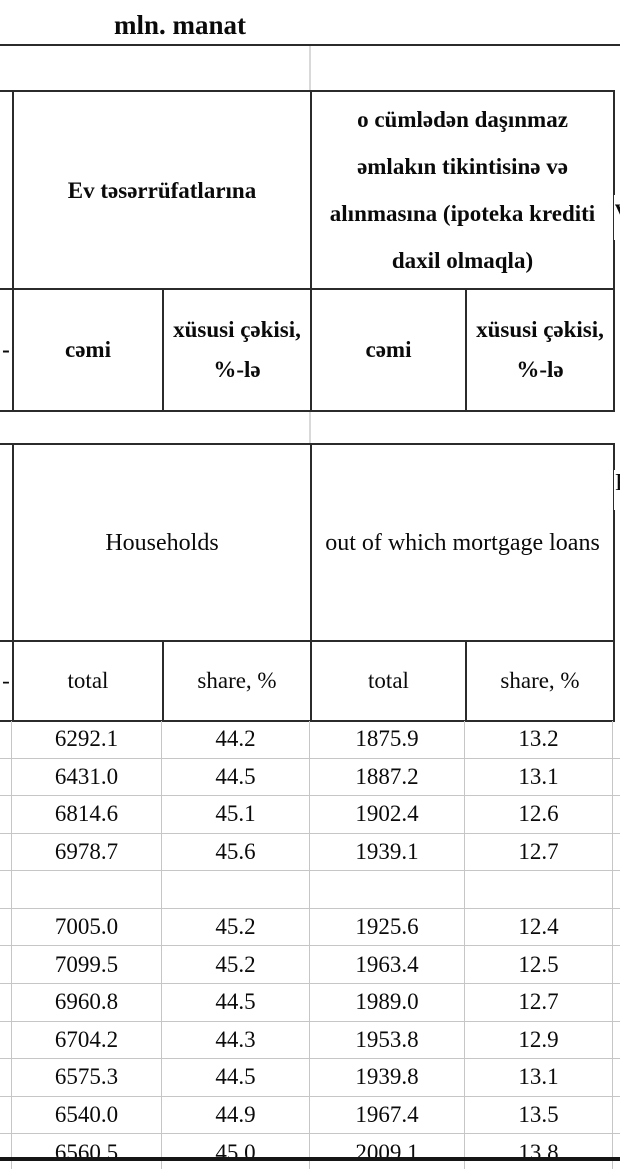  Describe the element at coordinates (387, 1115) in the screenshot. I see `cell-mortgage-total: 1967.4` at that location.